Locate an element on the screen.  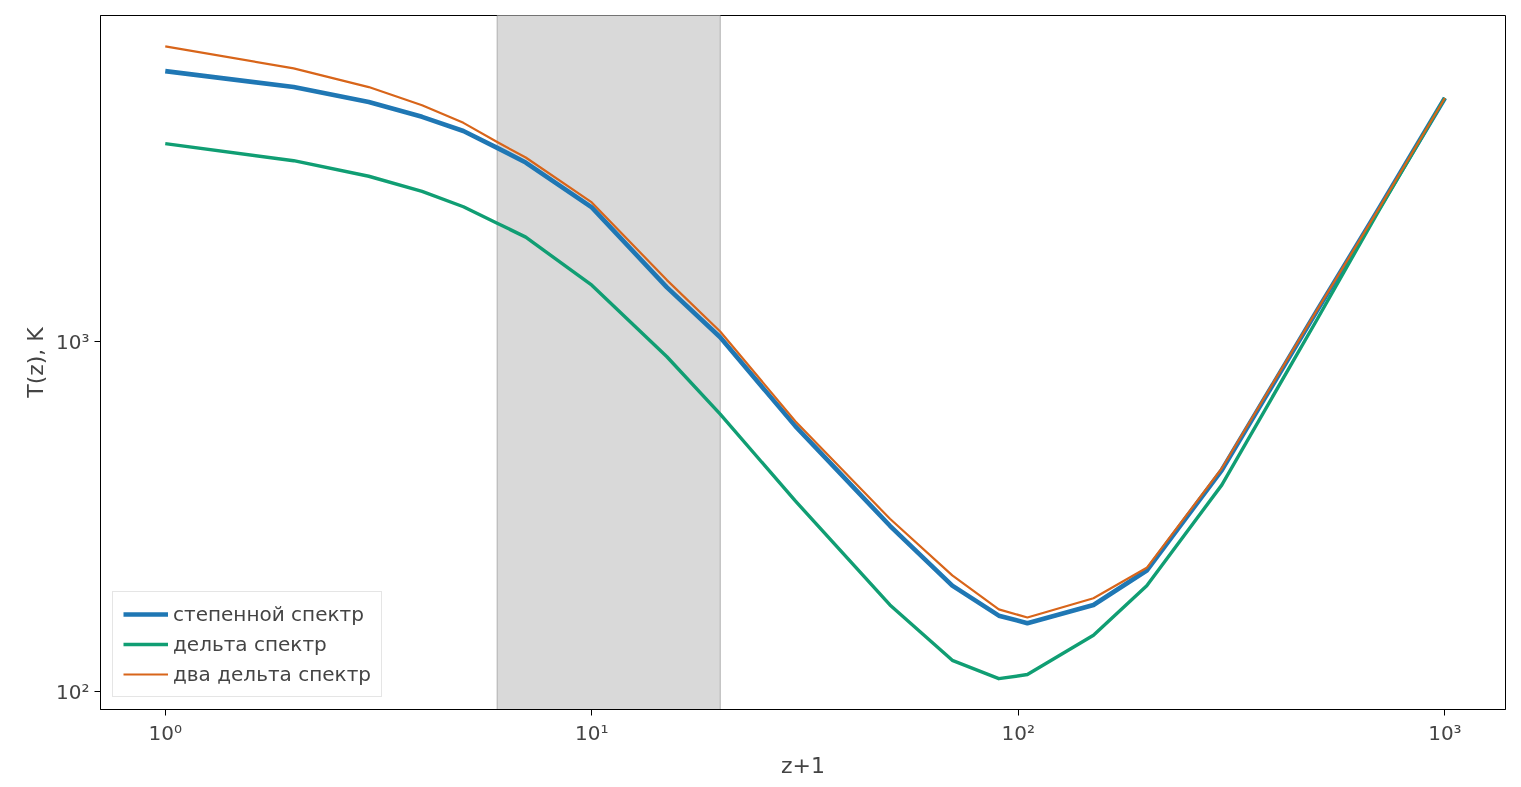
legend-label: степенной спектр is located at coordinates (268, 614).